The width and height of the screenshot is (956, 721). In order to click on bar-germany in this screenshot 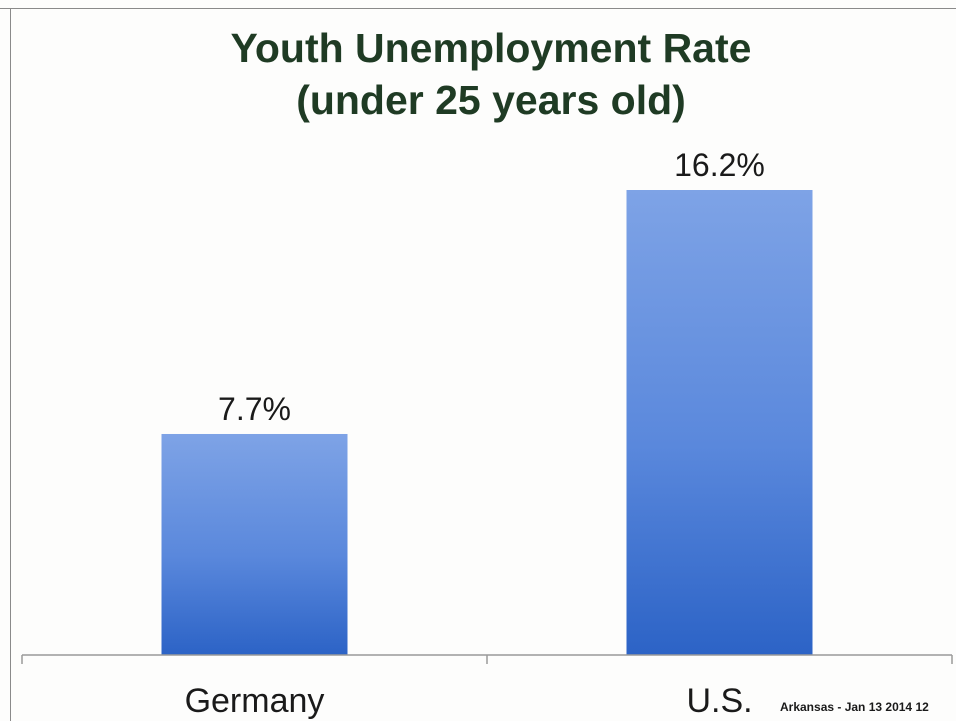, I will do `click(254, 544)`.